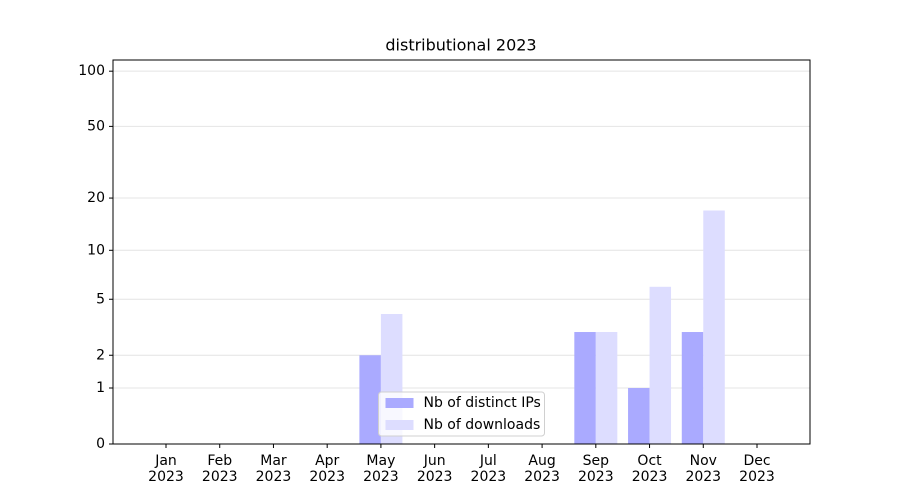 Image resolution: width=900 pixels, height=500 pixels. Describe the element at coordinates (757, 469) in the screenshot. I see `x-tick-label: Dec 2023` at that location.